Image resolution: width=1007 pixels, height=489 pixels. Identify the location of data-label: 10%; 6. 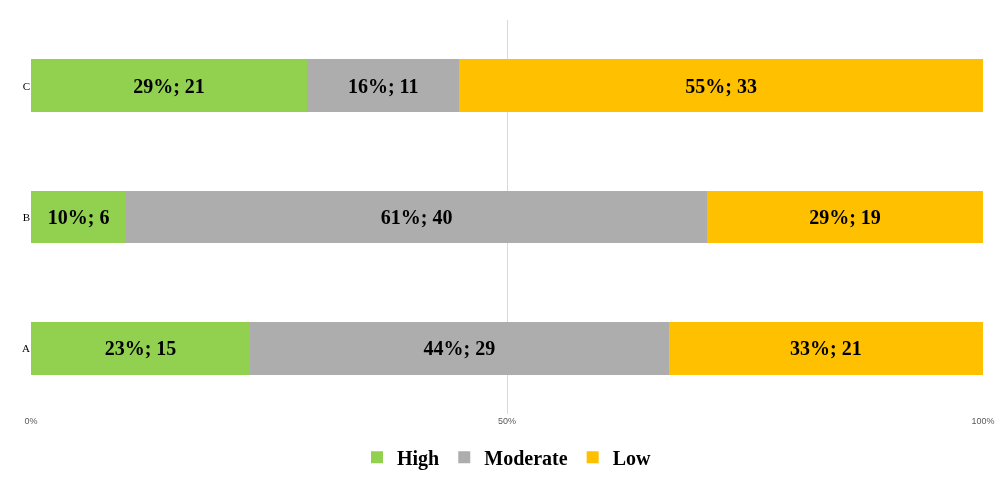
(78, 217).